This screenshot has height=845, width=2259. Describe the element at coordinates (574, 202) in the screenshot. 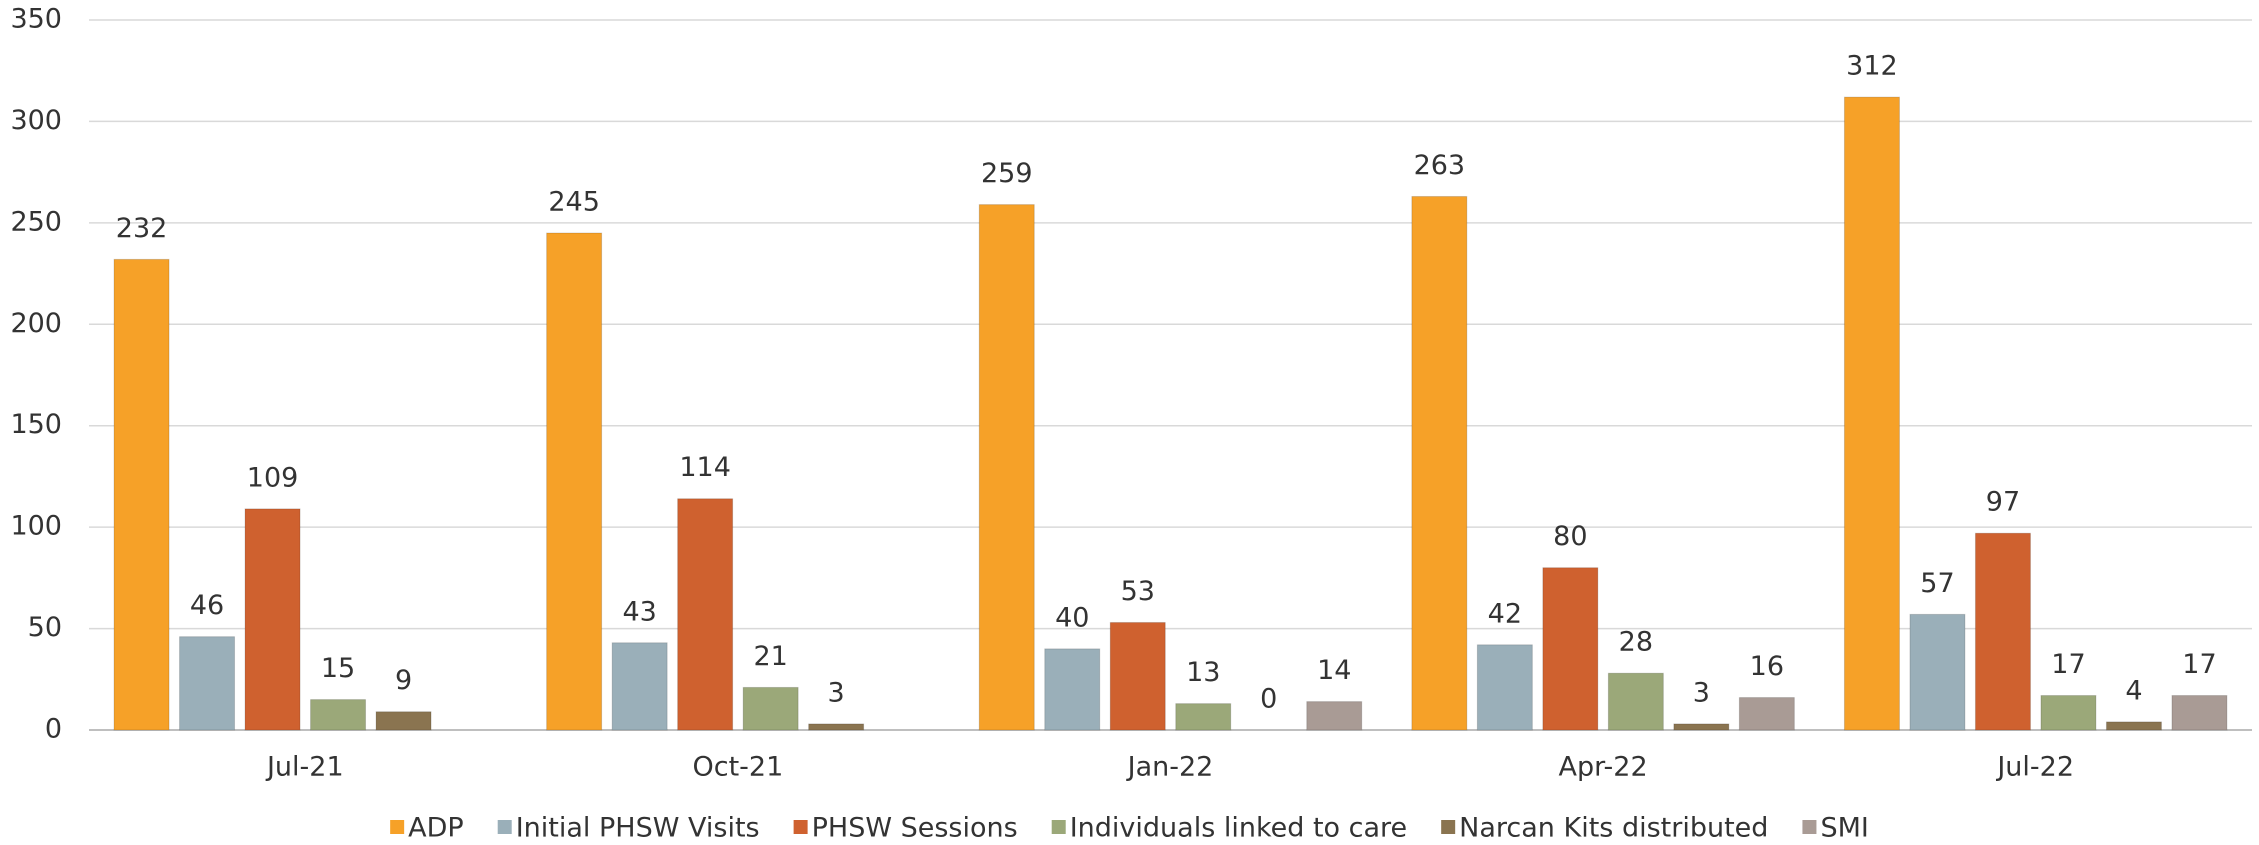

I see `value-label: 245` at that location.